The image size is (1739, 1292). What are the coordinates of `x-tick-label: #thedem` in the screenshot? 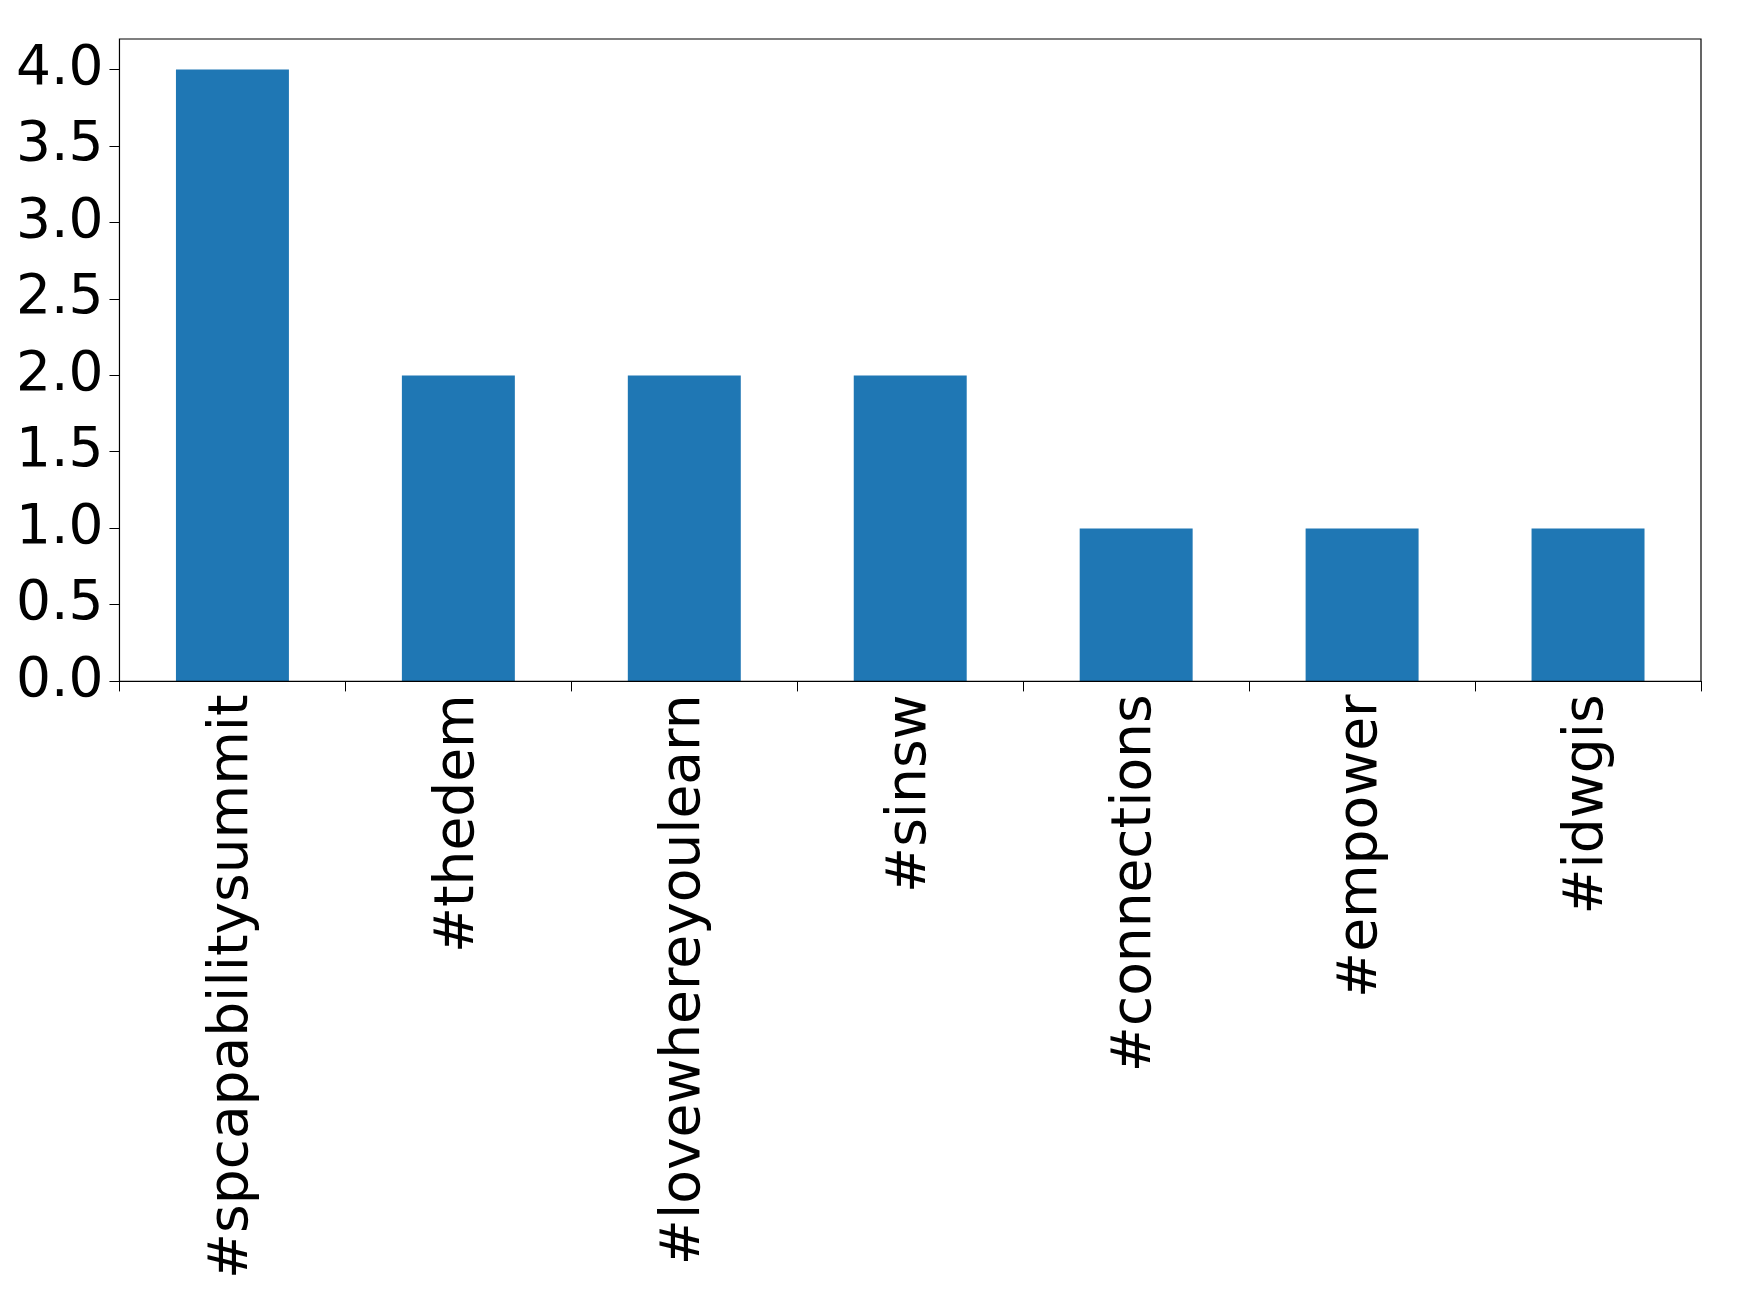 It's located at (453, 824).